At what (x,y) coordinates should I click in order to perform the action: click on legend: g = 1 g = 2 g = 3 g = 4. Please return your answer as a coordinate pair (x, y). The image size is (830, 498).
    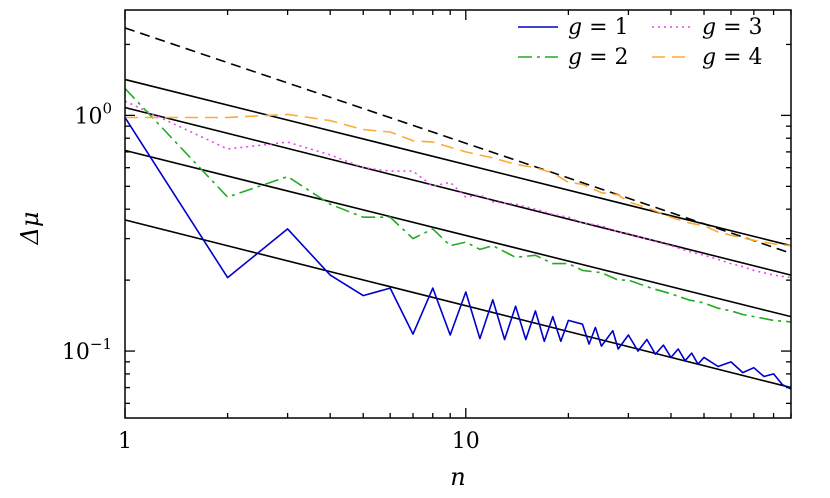
    Looking at the image, I should click on (640, 42).